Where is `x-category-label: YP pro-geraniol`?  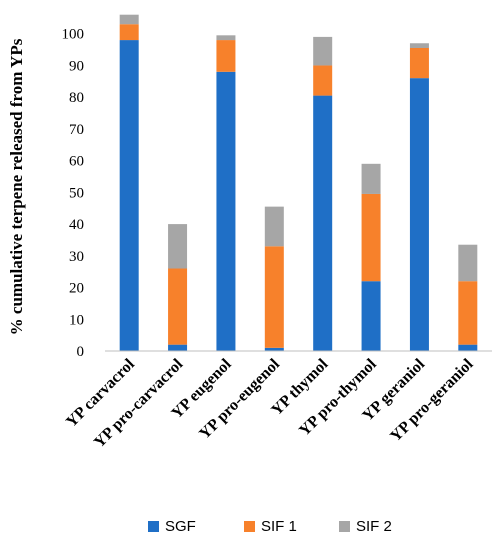
x-category-label: YP pro-geraniol is located at coordinates (432, 400).